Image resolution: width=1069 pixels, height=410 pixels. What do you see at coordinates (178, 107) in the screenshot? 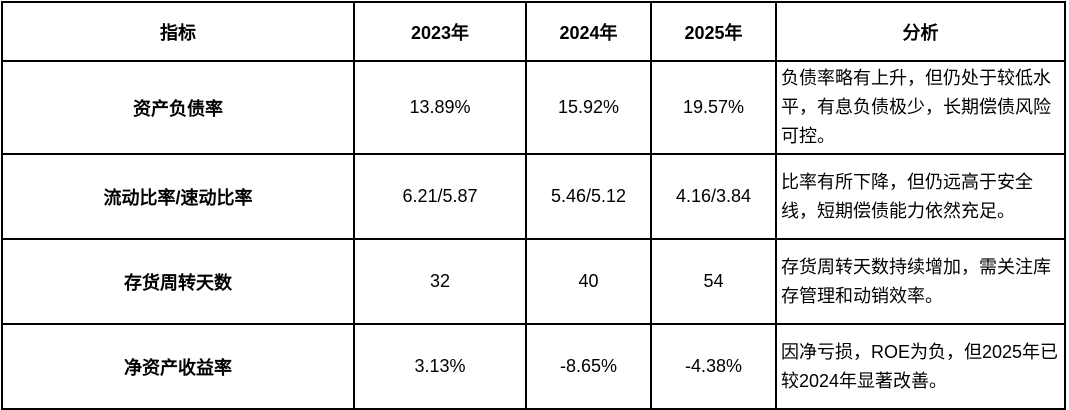
I see `indicator-name: 资产负债率` at bounding box center [178, 107].